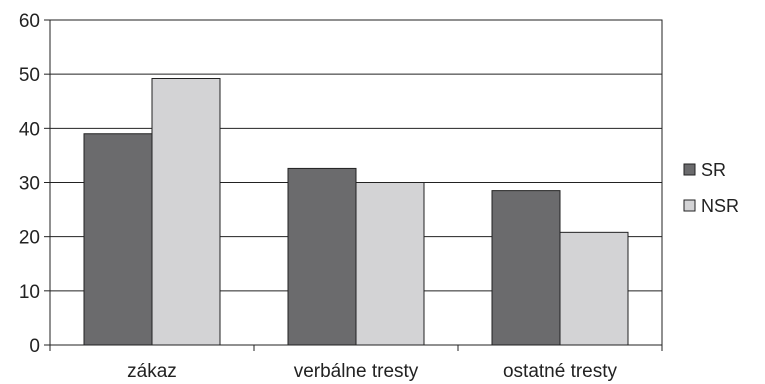  Describe the element at coordinates (711, 188) in the screenshot. I see `legend: SR NSR` at that location.